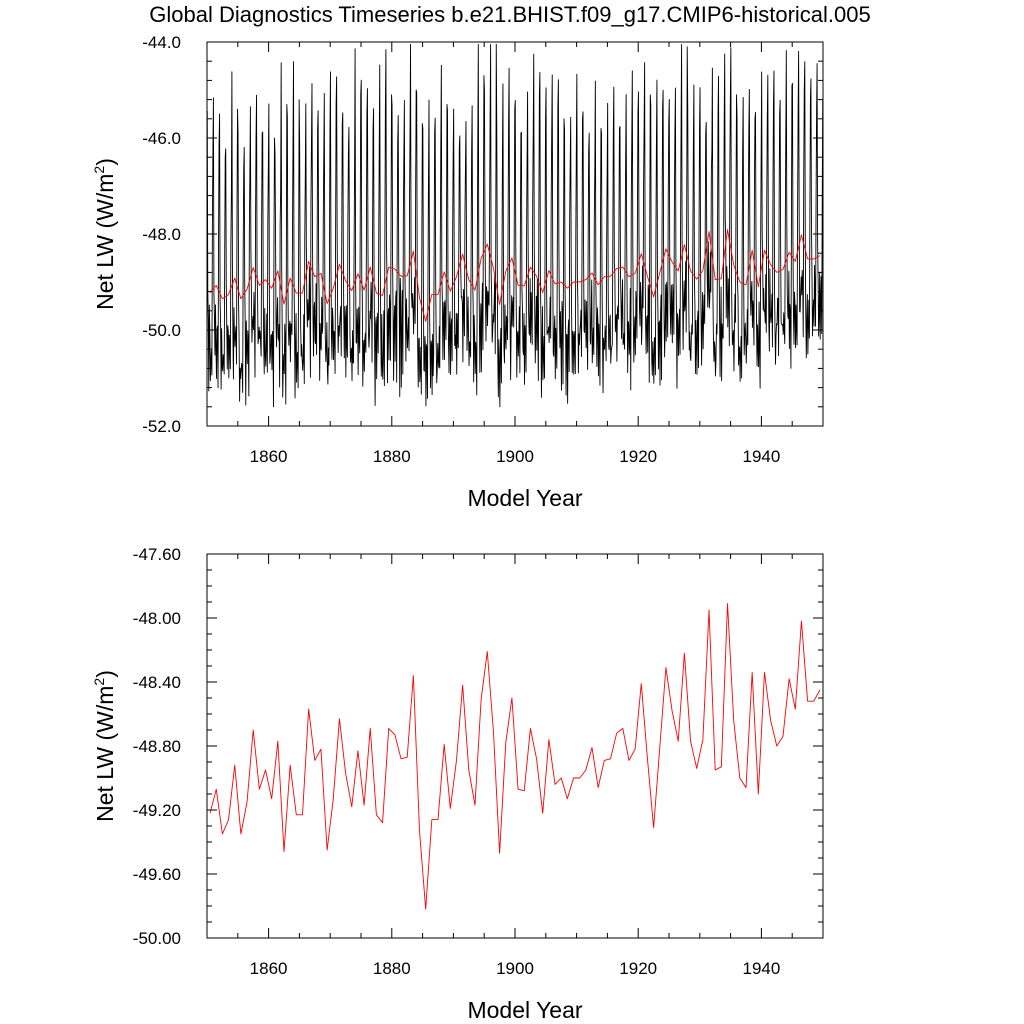  I want to click on y-tick-label: -46.0, so click(161, 138).